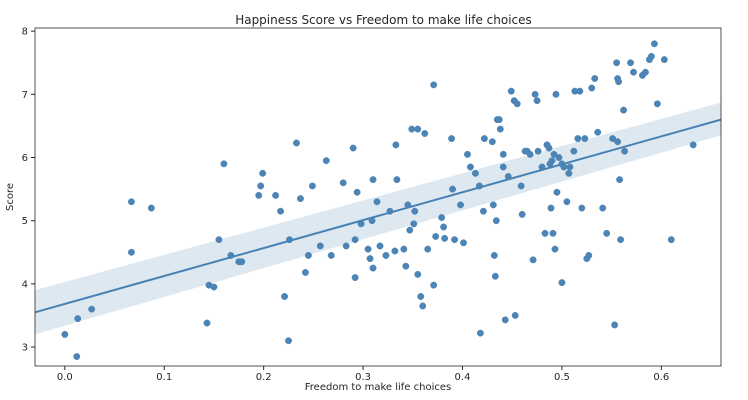 The height and width of the screenshot is (400, 748). I want to click on y-tick-label: 8, so click(25, 32).